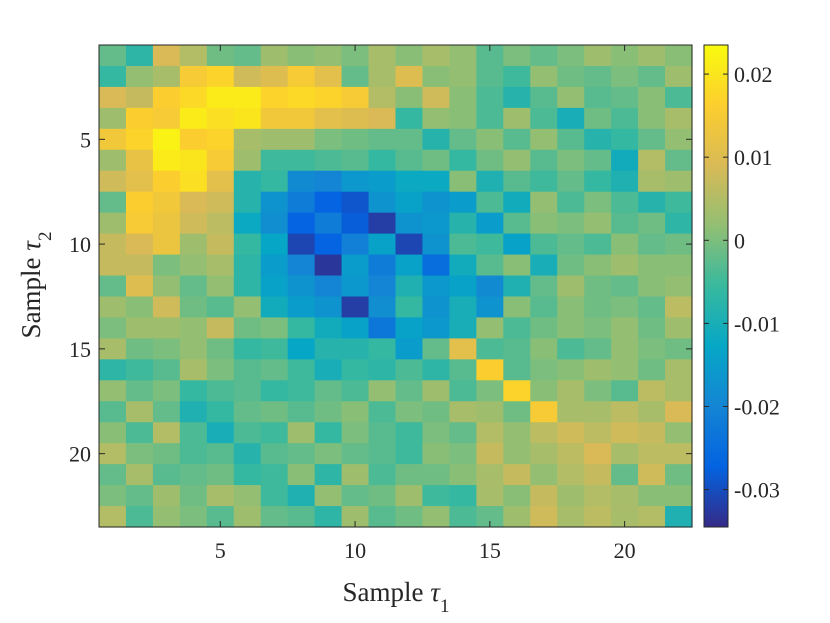 This screenshot has height=623, width=830. What do you see at coordinates (753, 74) in the screenshot?
I see `colorbar-tick-label: 0.02` at bounding box center [753, 74].